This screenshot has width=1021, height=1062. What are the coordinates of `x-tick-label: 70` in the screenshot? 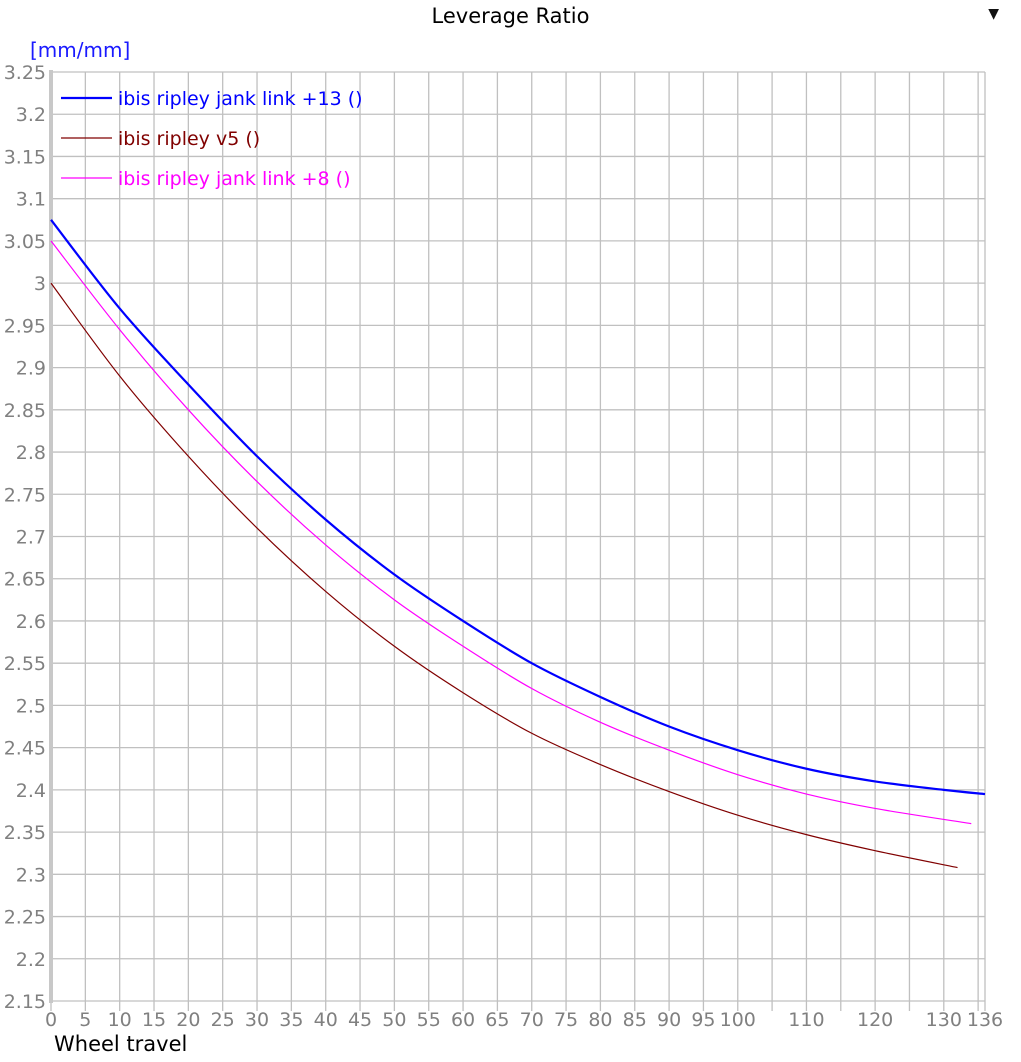 It's located at (532, 1020).